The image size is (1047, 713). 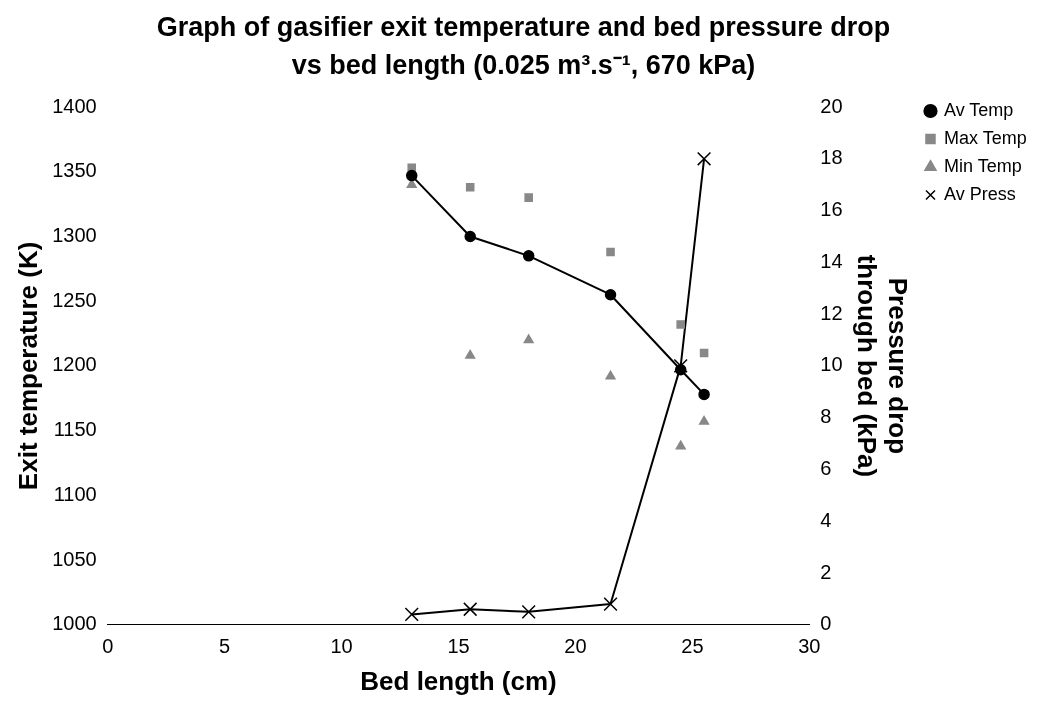 What do you see at coordinates (692, 646) in the screenshot?
I see `x-tick-label: 25` at bounding box center [692, 646].